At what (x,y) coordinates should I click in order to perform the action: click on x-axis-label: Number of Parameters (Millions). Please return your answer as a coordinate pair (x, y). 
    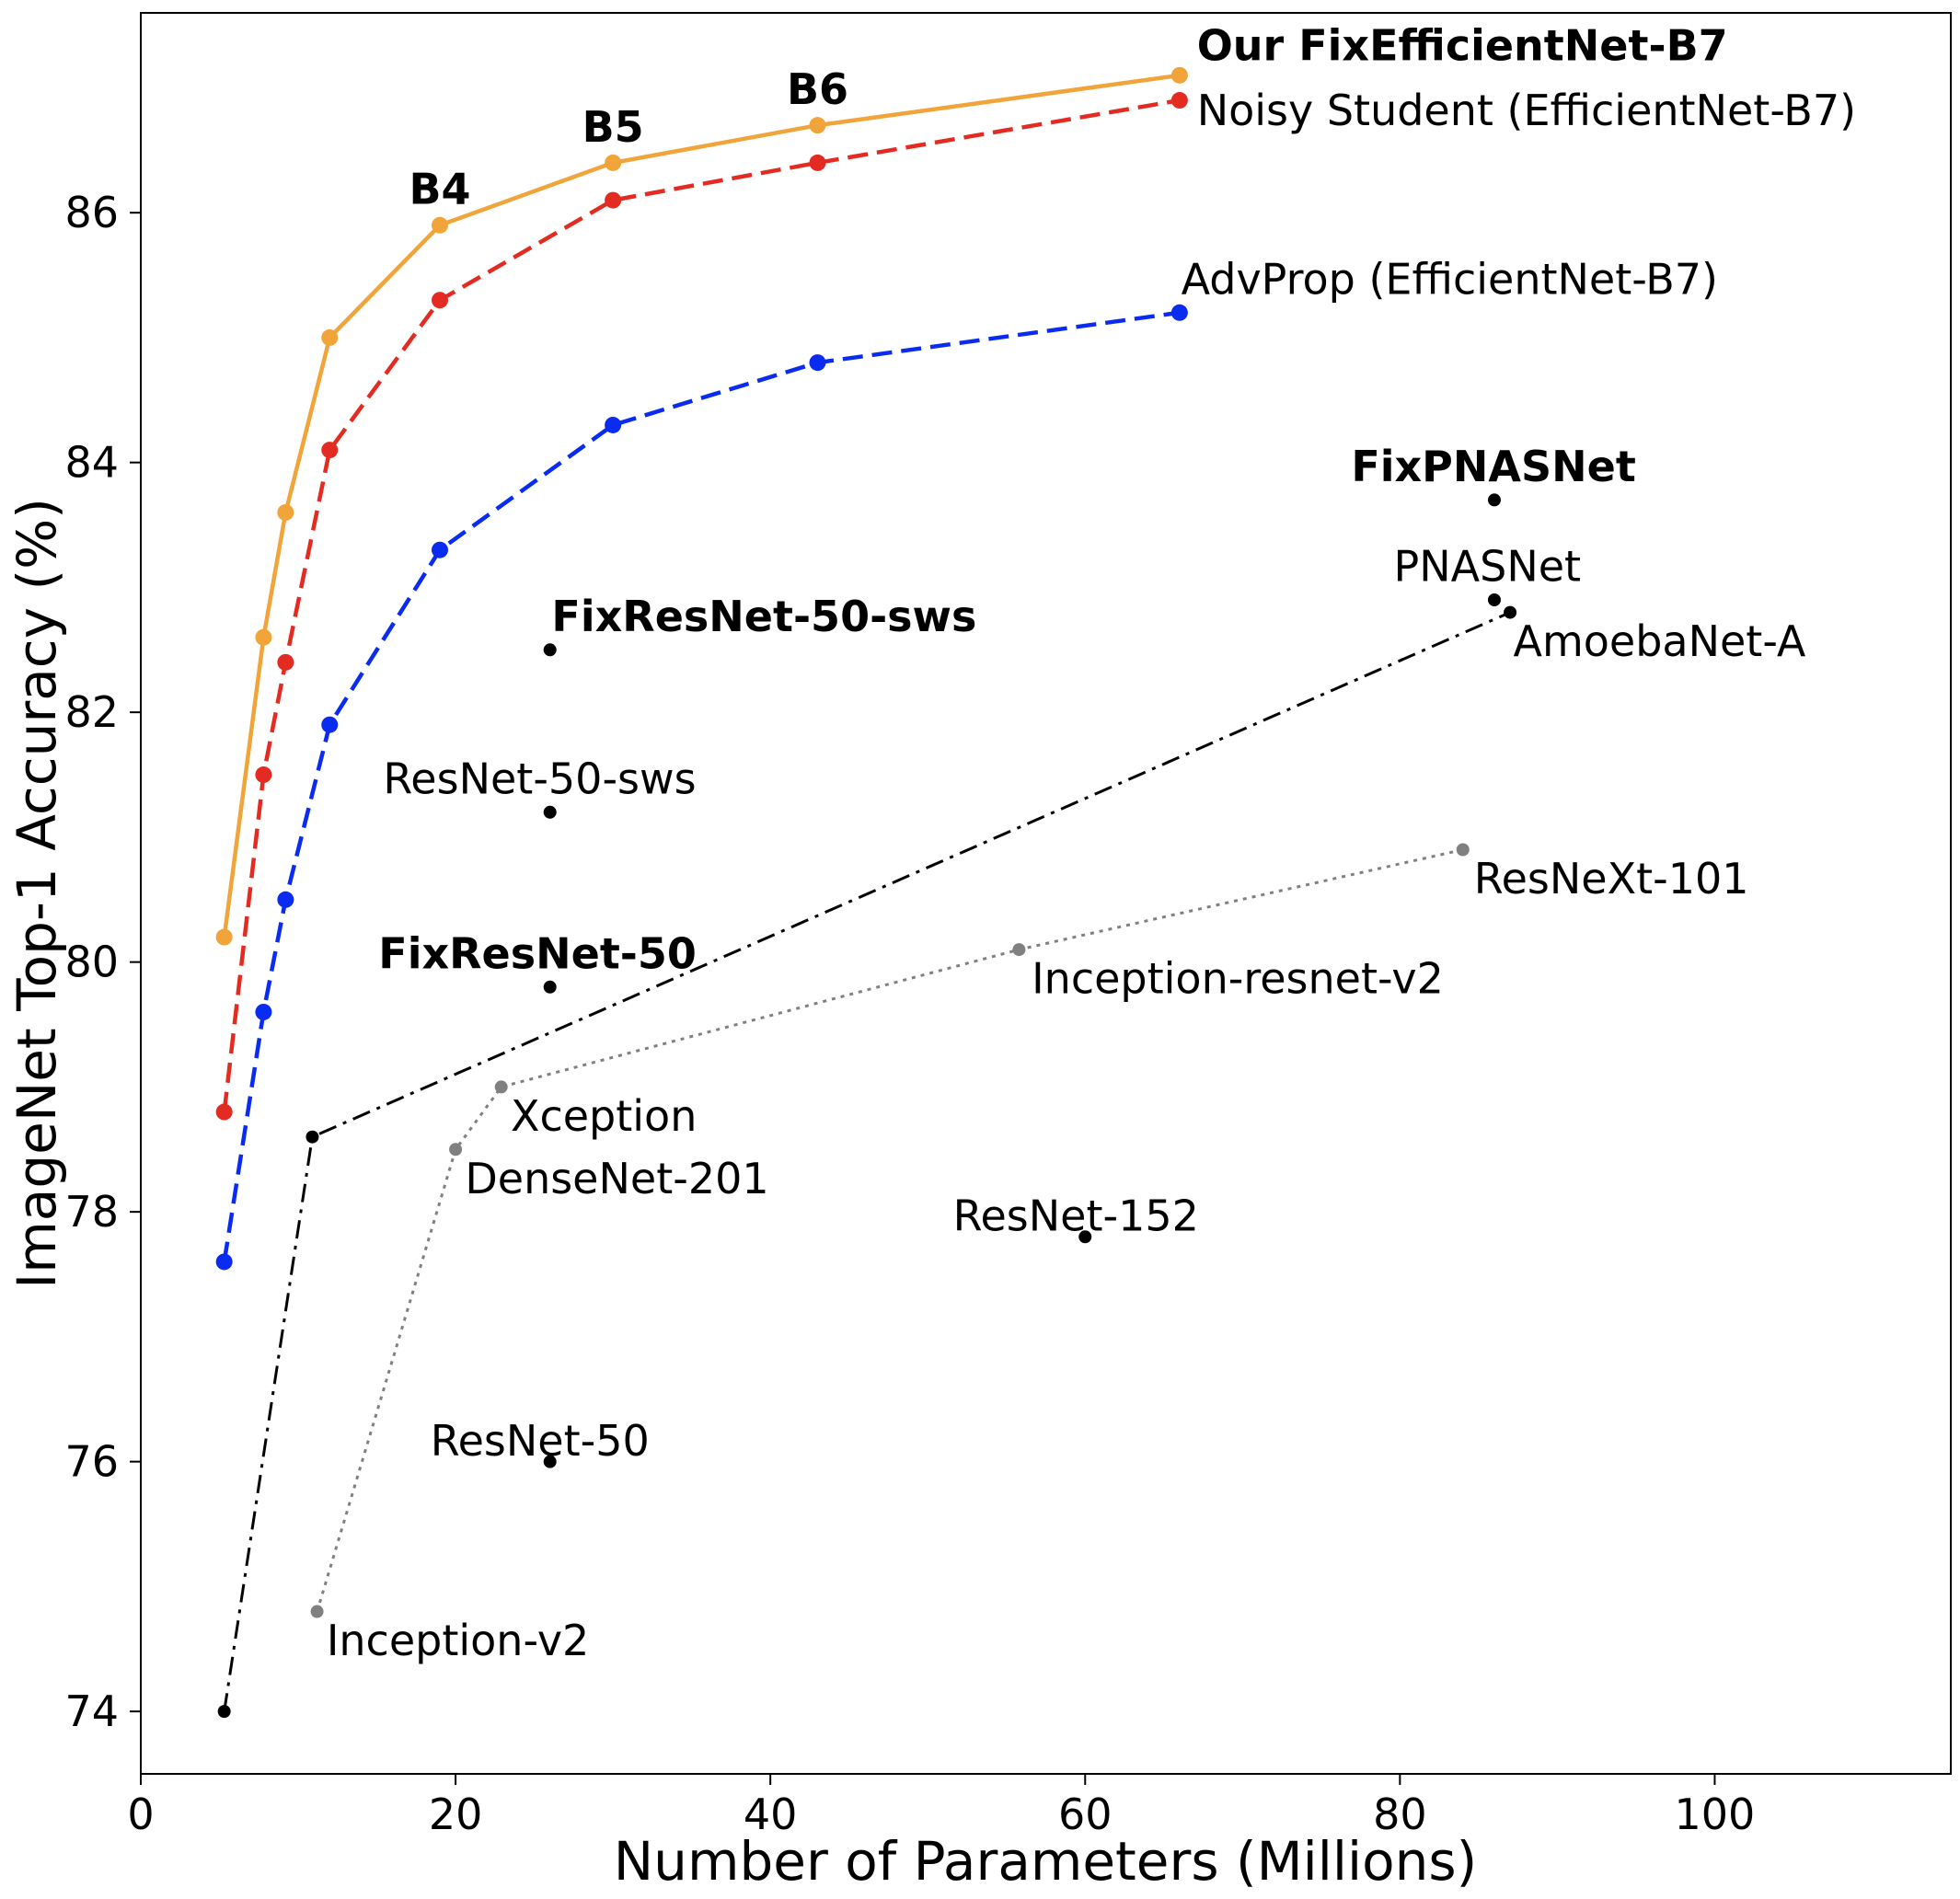
    Looking at the image, I should click on (1045, 1861).